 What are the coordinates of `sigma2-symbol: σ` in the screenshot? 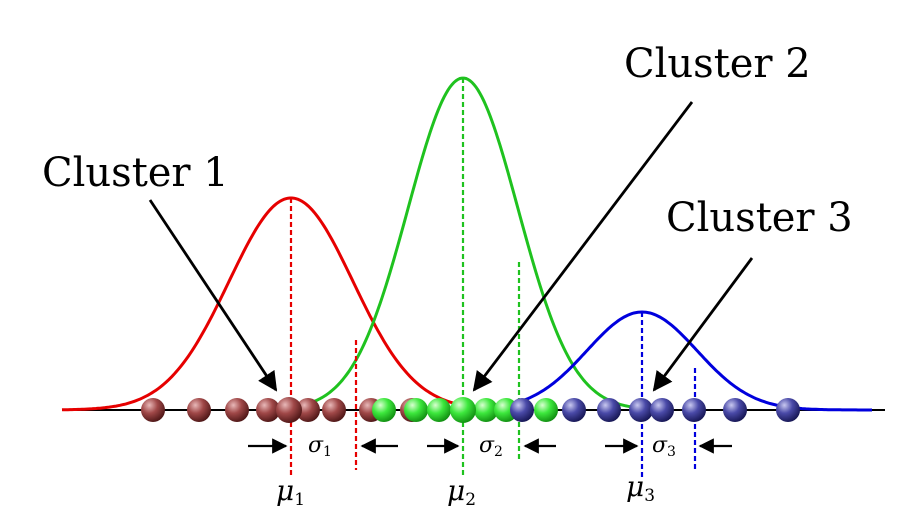 It's located at (487, 445).